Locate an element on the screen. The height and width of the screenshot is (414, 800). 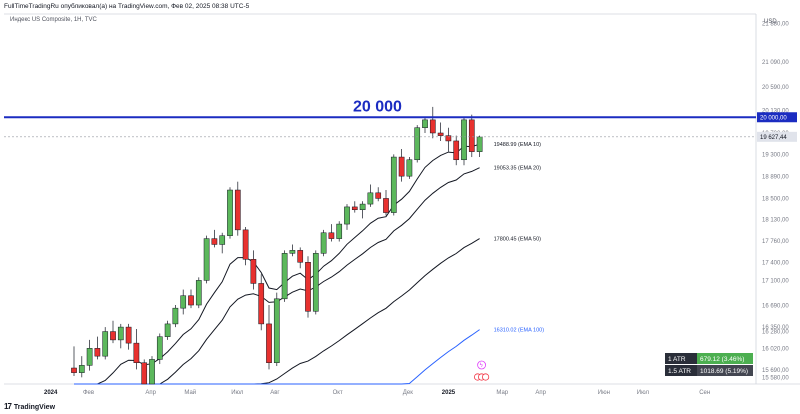
event-dividend-icon is located at coordinates (485, 377).